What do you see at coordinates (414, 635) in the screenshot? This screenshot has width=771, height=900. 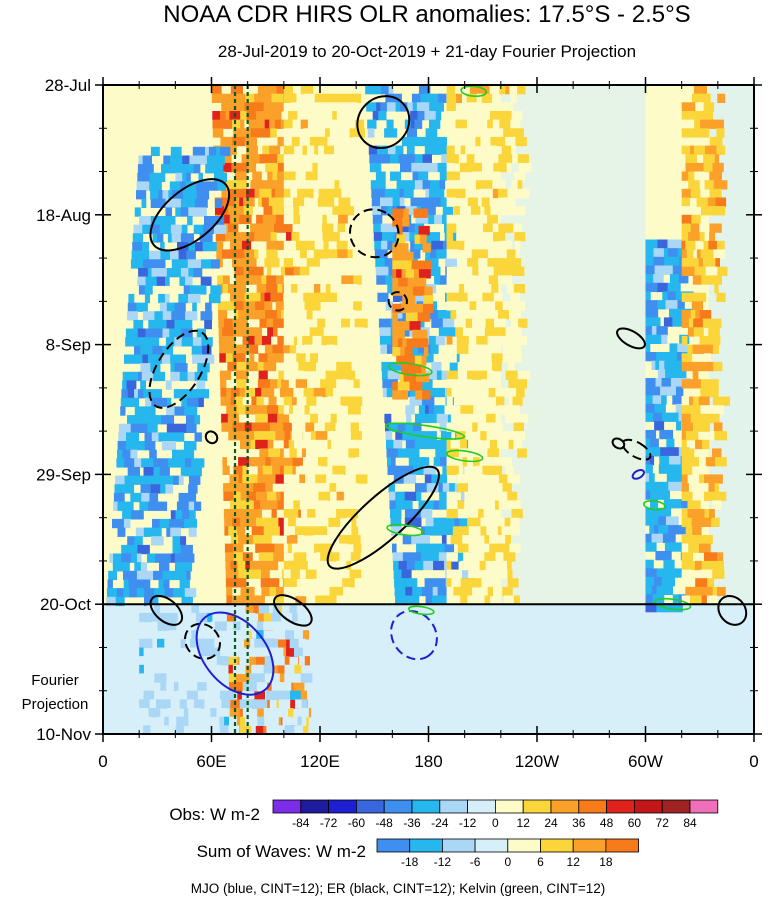 I see `wave-contour-mjo` at bounding box center [414, 635].